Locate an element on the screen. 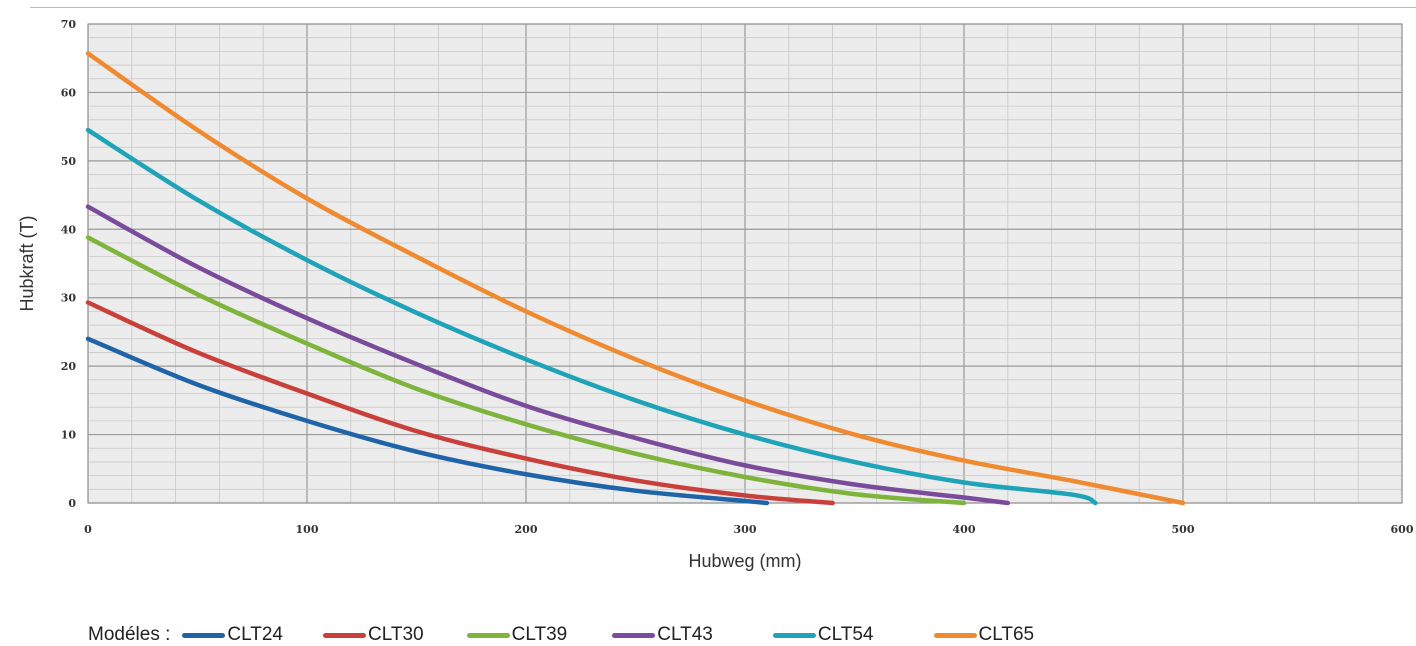 The image size is (1416, 646). y-tick-label: 0 is located at coordinates (72, 503).